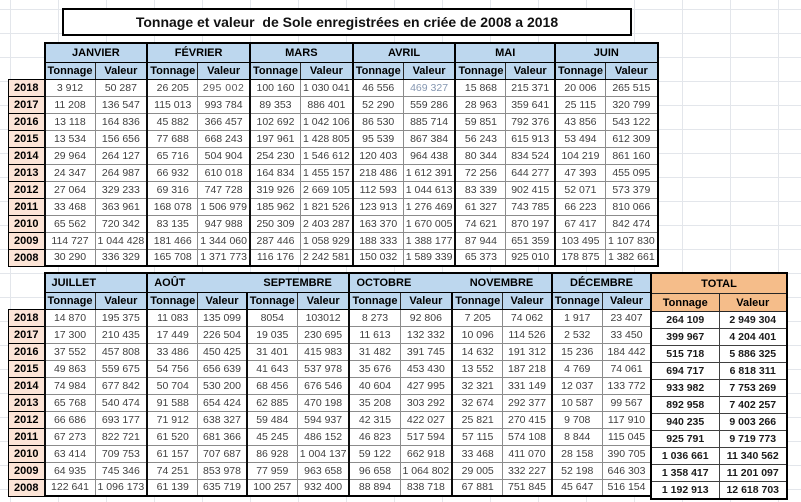 This screenshot has width=801, height=502. What do you see at coordinates (480, 189) in the screenshot?
I see `data-cell: 83 339` at bounding box center [480, 189].